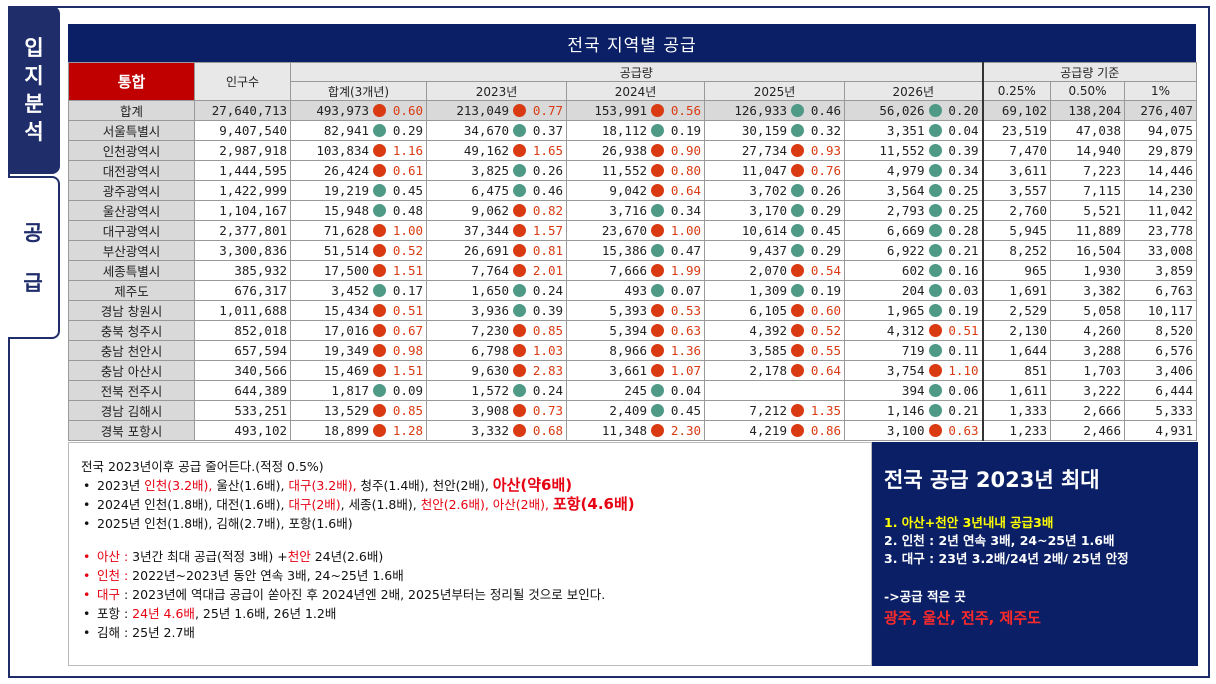 The width and height of the screenshot is (1216, 684). Describe the element at coordinates (635, 291) in the screenshot. I see `supply-value: 493` at that location.